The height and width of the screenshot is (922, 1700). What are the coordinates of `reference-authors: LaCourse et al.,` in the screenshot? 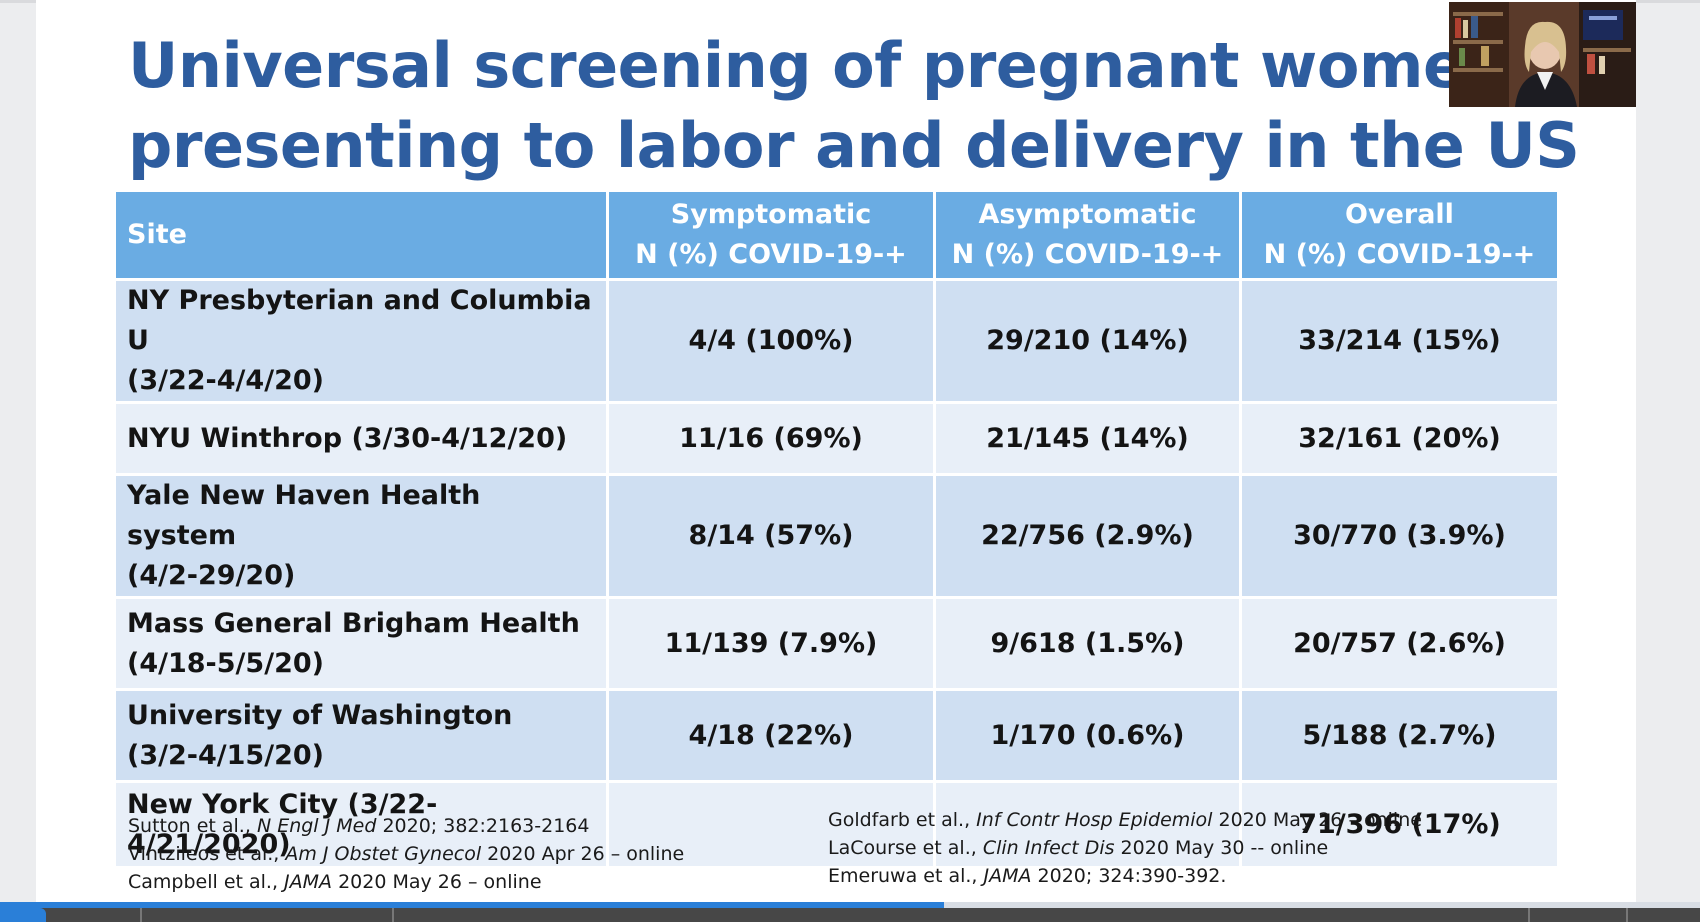 It's located at (905, 848).